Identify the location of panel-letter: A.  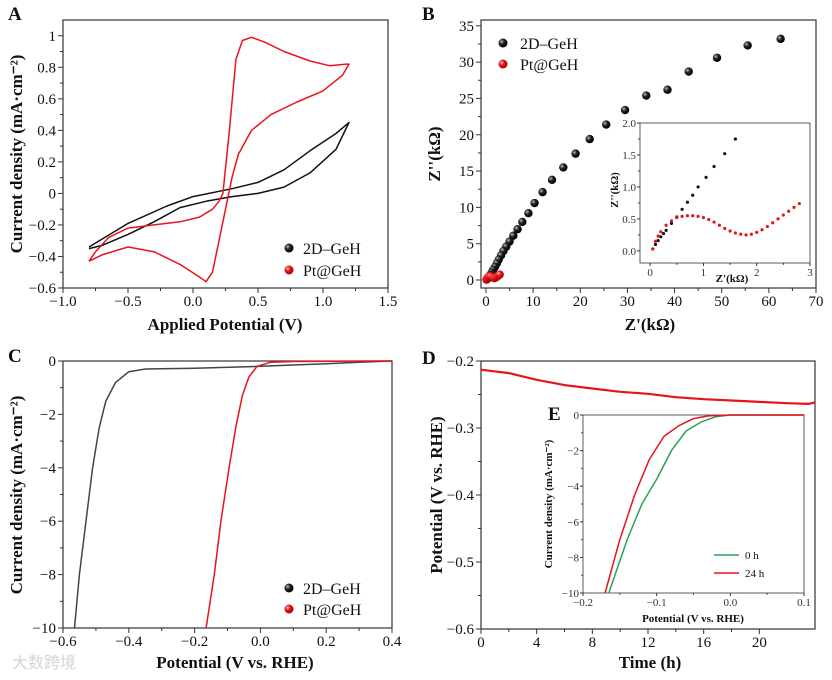
(15, 14).